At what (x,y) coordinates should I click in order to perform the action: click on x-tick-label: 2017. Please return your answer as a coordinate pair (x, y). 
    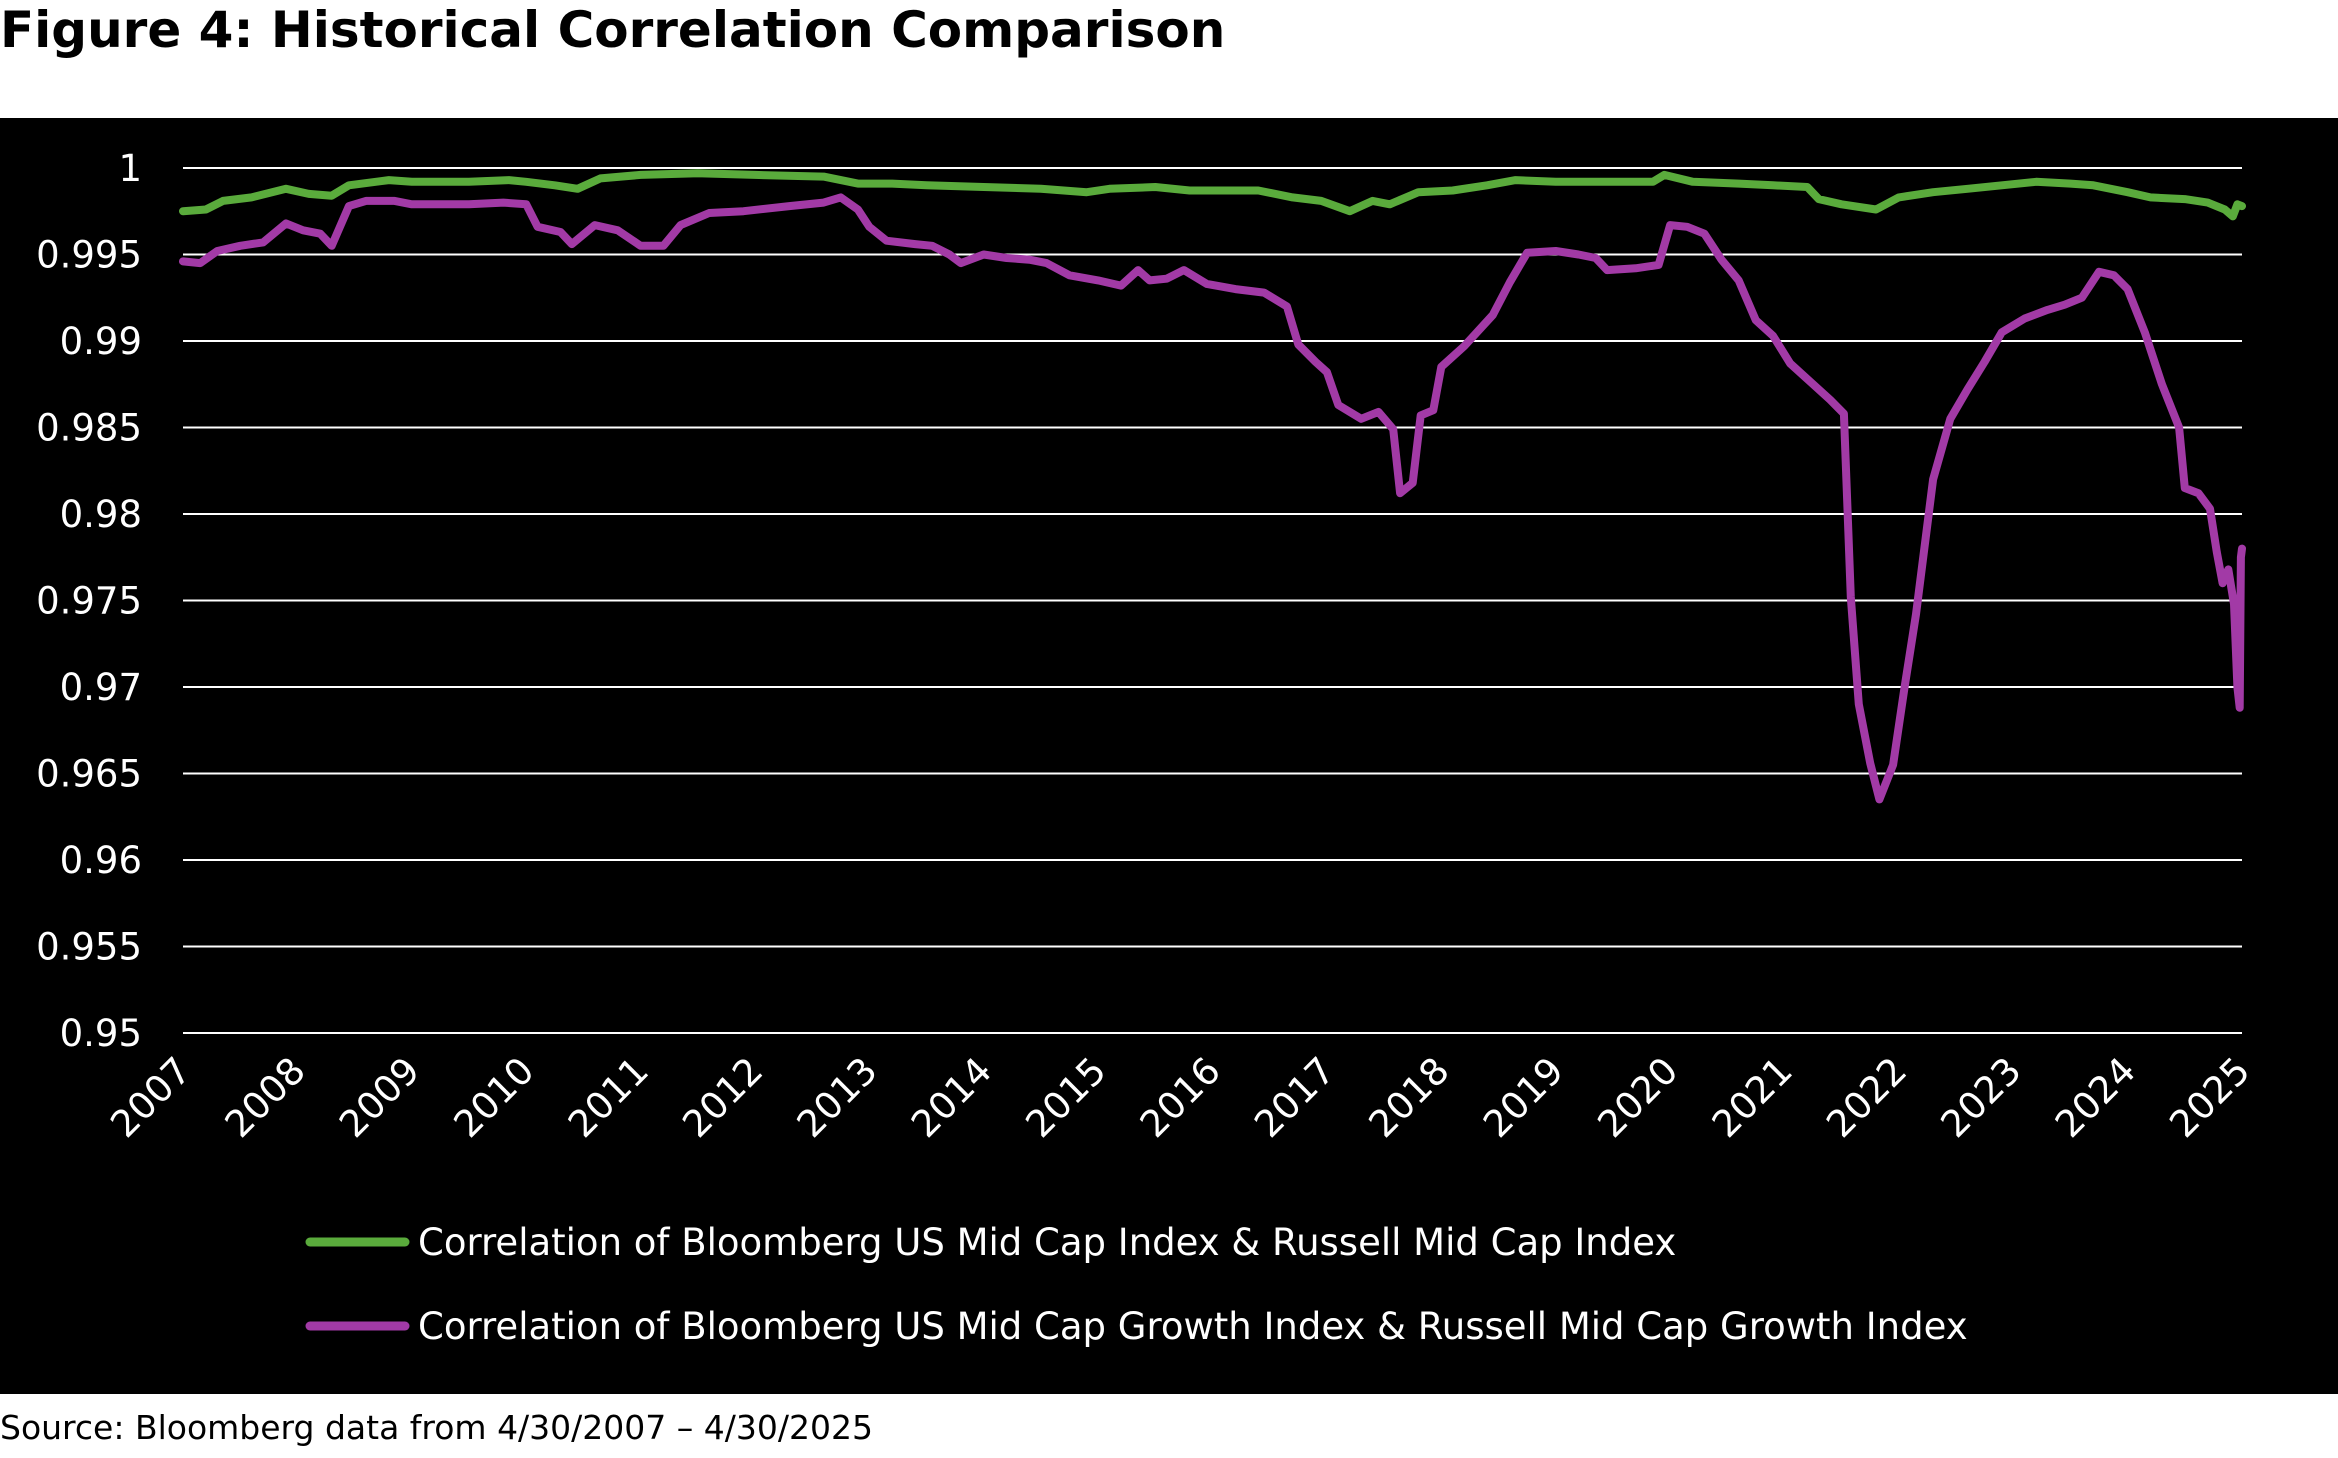
    Looking at the image, I should click on (1294, 1097).